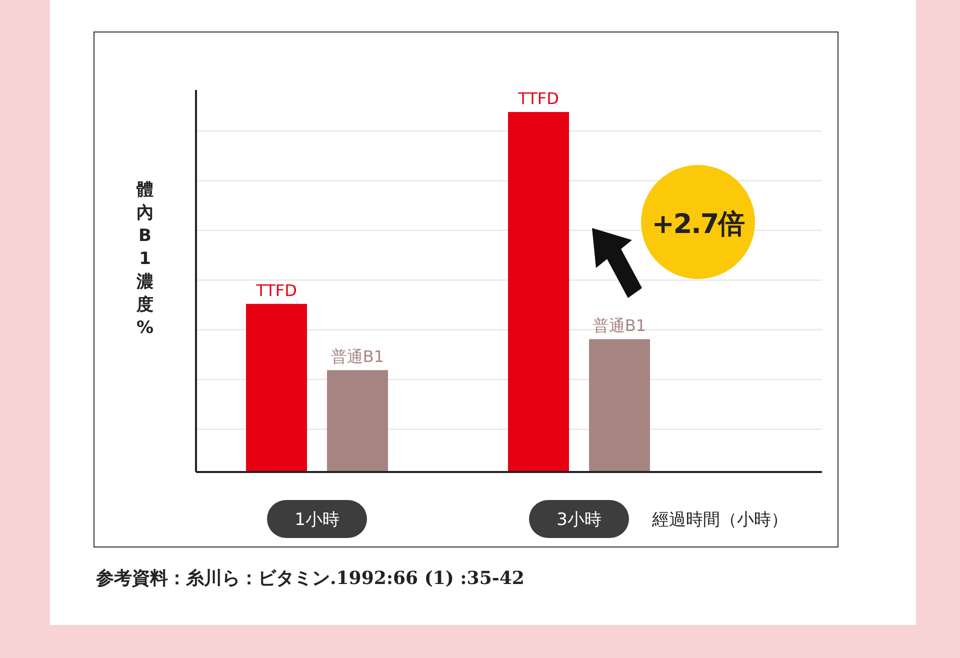  I want to click on series-label: 普通B1, so click(357, 356).